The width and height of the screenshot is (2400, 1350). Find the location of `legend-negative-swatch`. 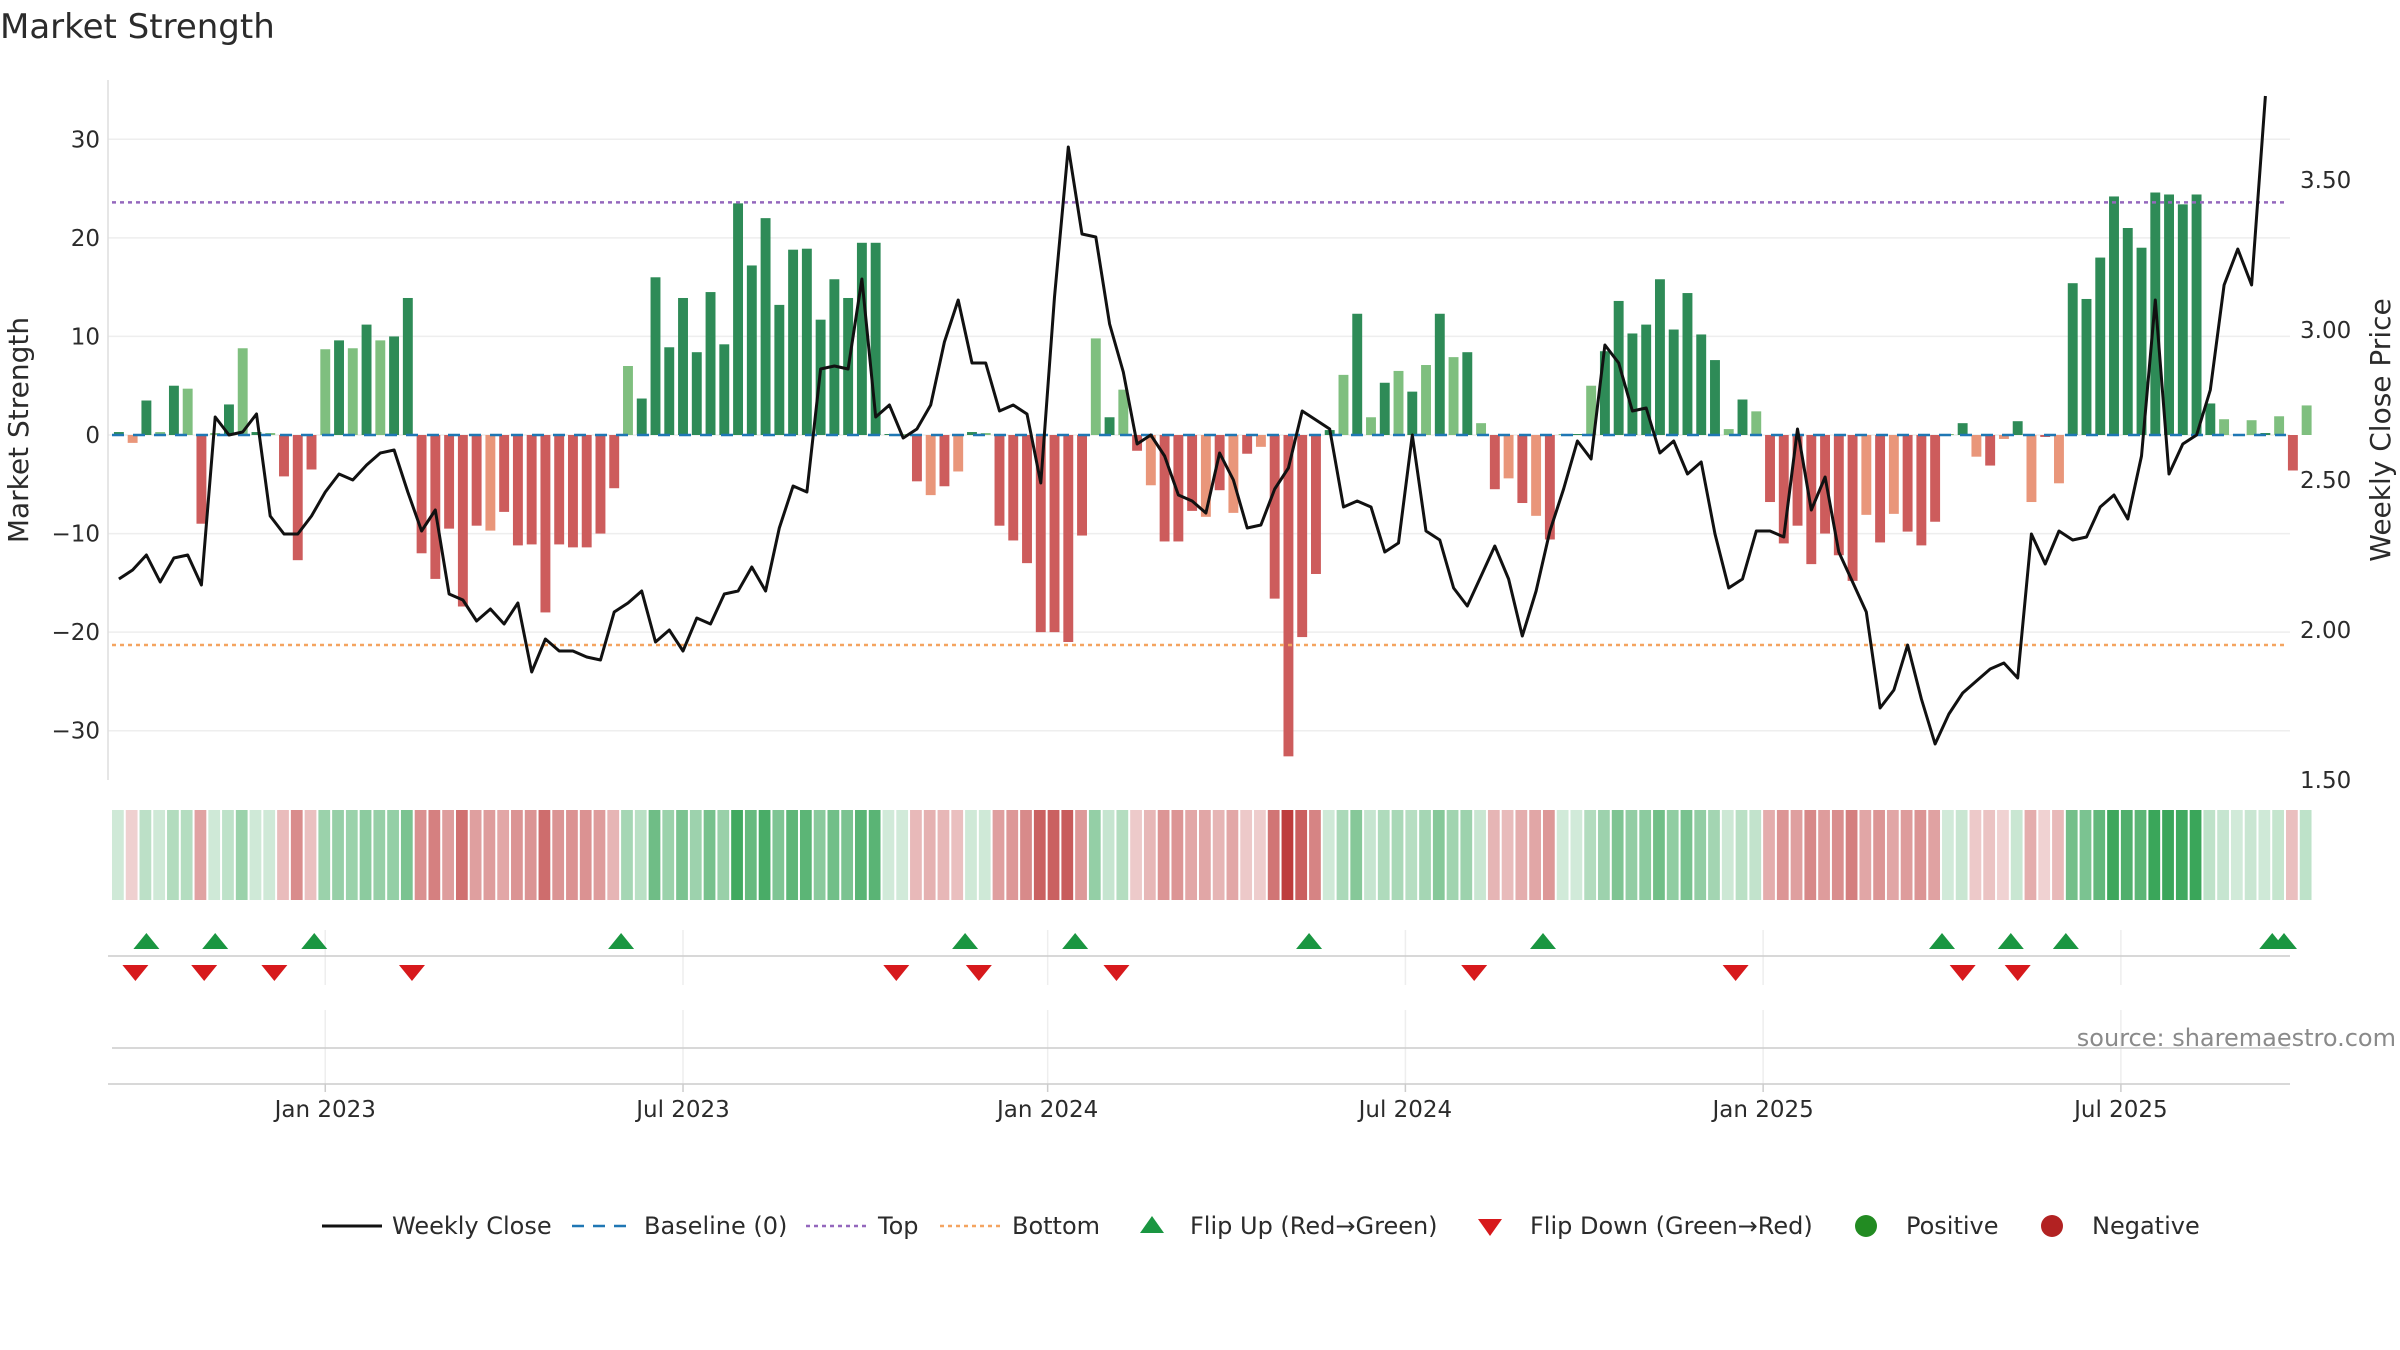

legend-negative-swatch is located at coordinates (2052, 1226).